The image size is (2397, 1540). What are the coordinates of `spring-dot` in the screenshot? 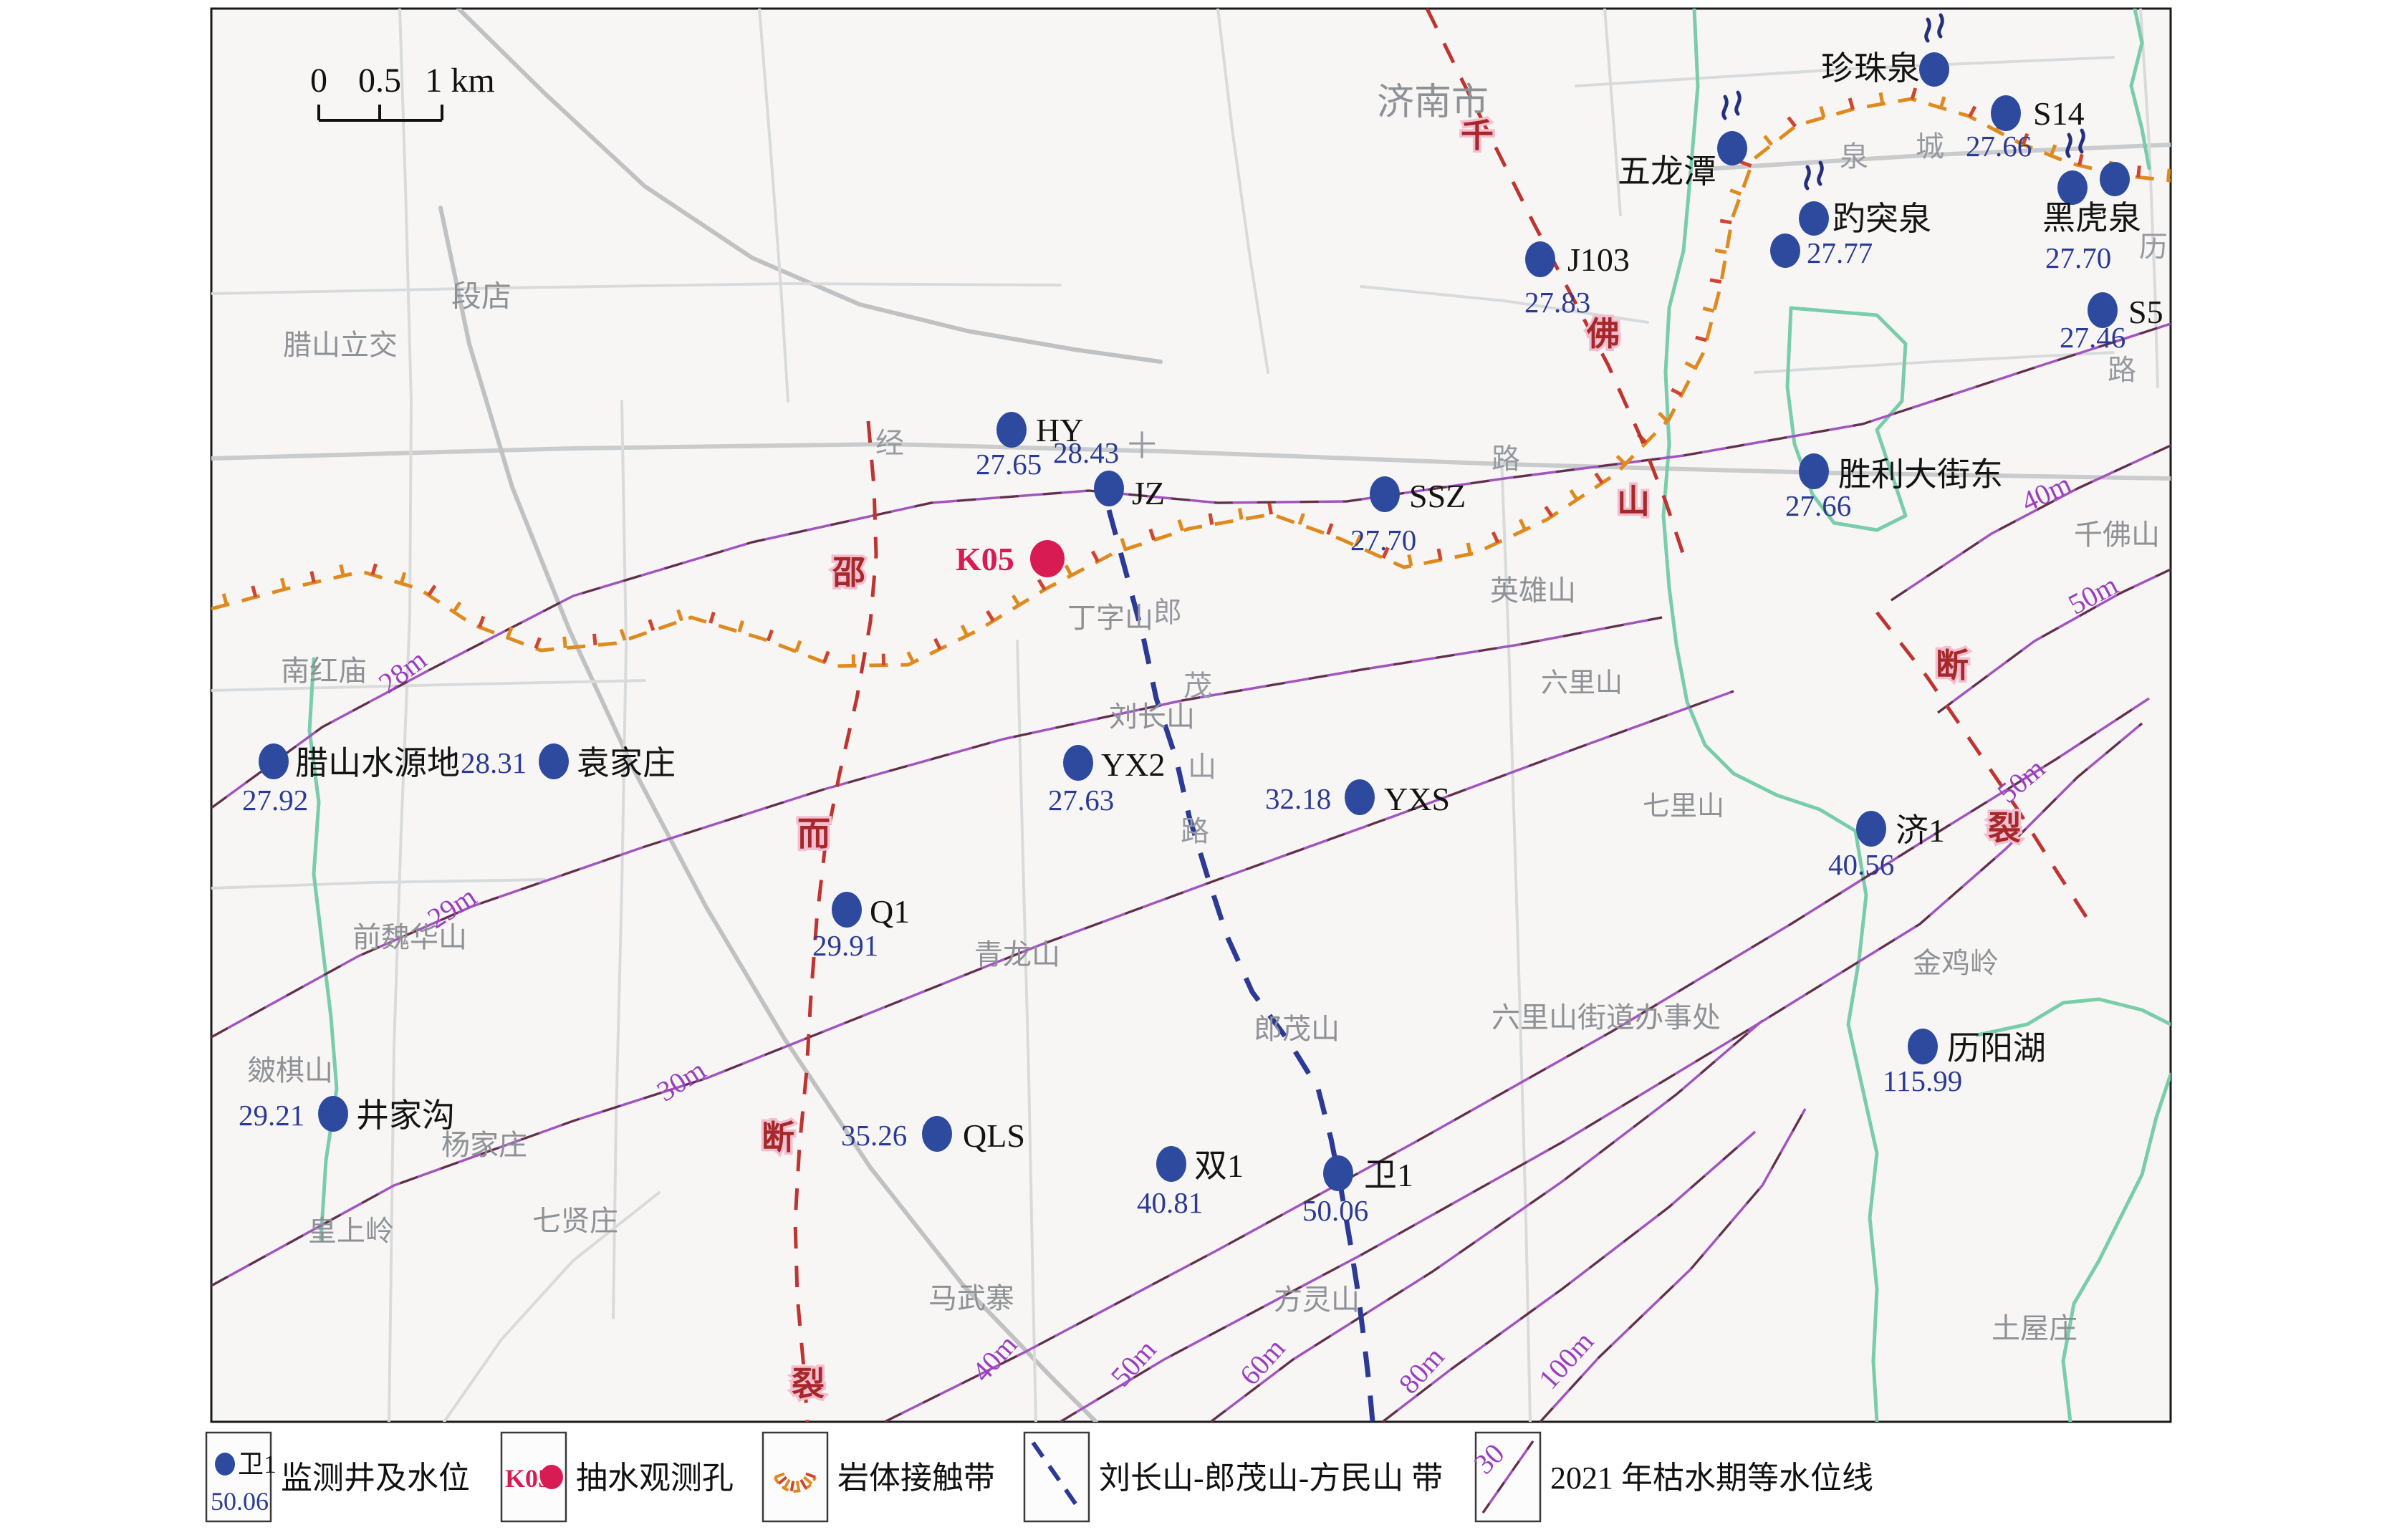 It's located at (1814, 218).